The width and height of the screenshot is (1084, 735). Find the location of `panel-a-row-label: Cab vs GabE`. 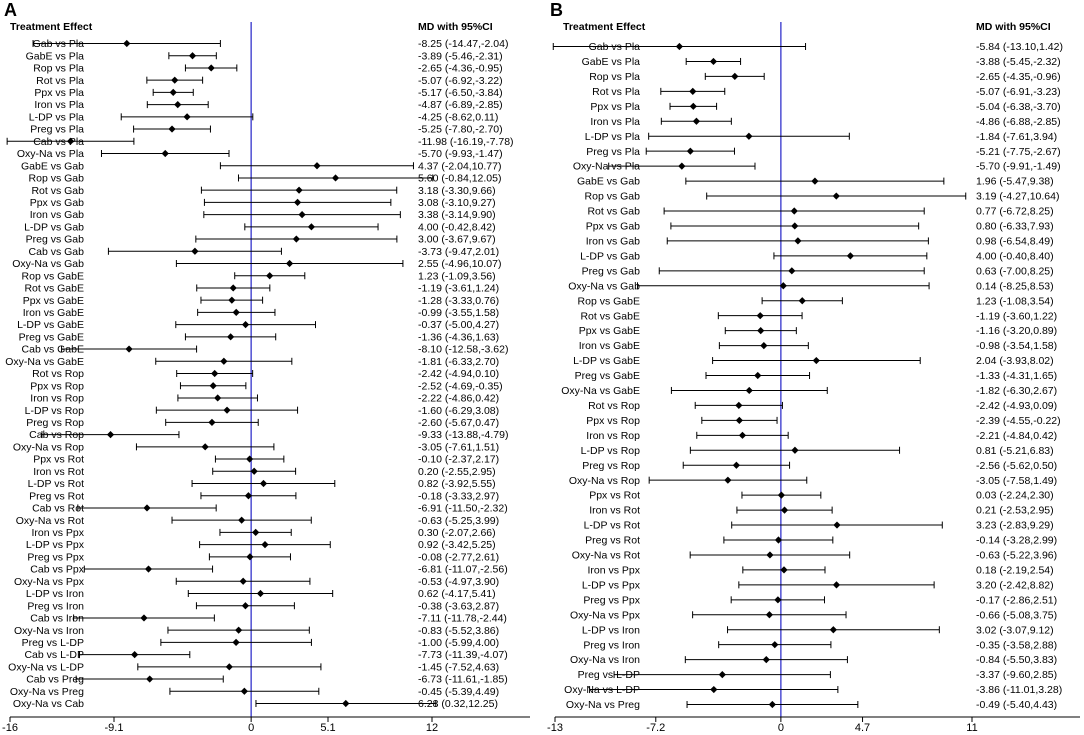

panel-a-row-label: Cab vs GabE is located at coordinates (53, 350).